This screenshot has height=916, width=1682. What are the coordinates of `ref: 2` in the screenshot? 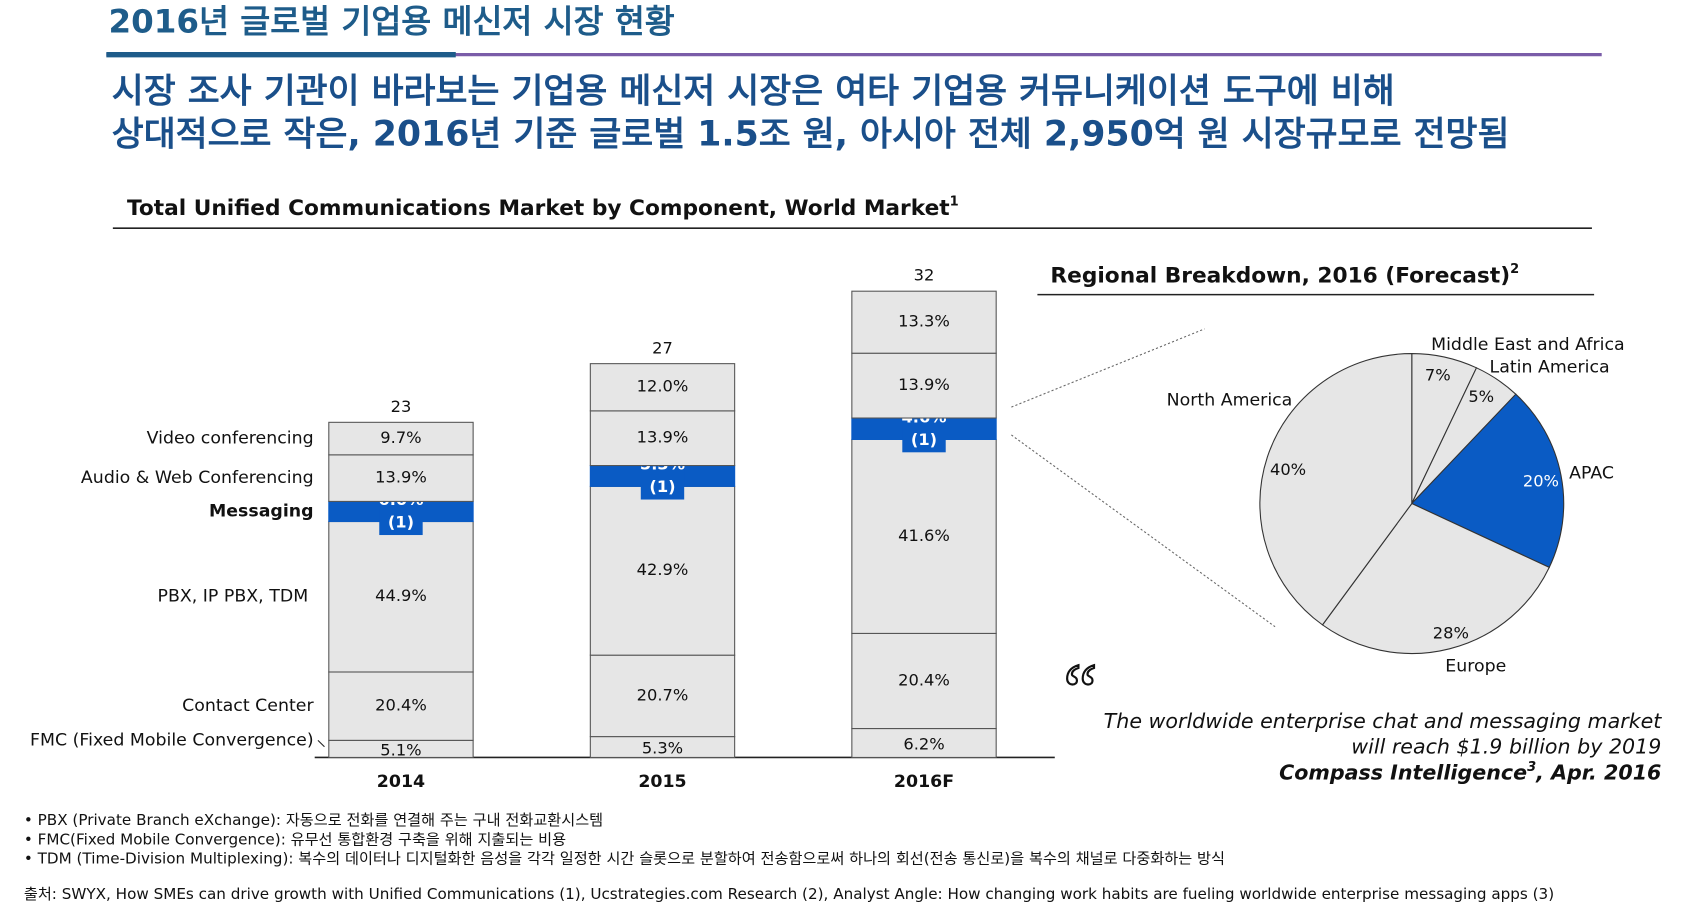 It's located at (1514, 268).